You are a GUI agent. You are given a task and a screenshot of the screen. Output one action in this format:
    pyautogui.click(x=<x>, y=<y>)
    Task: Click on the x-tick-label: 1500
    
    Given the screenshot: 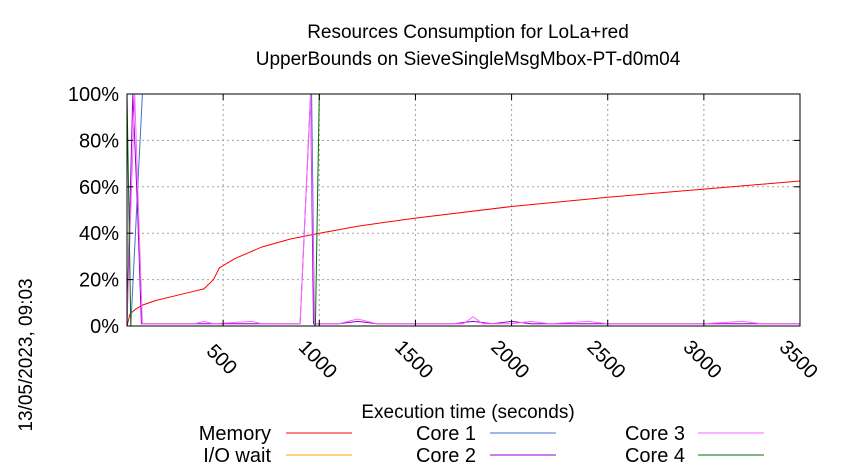 What is the action you would take?
    pyautogui.click(x=413, y=359)
    